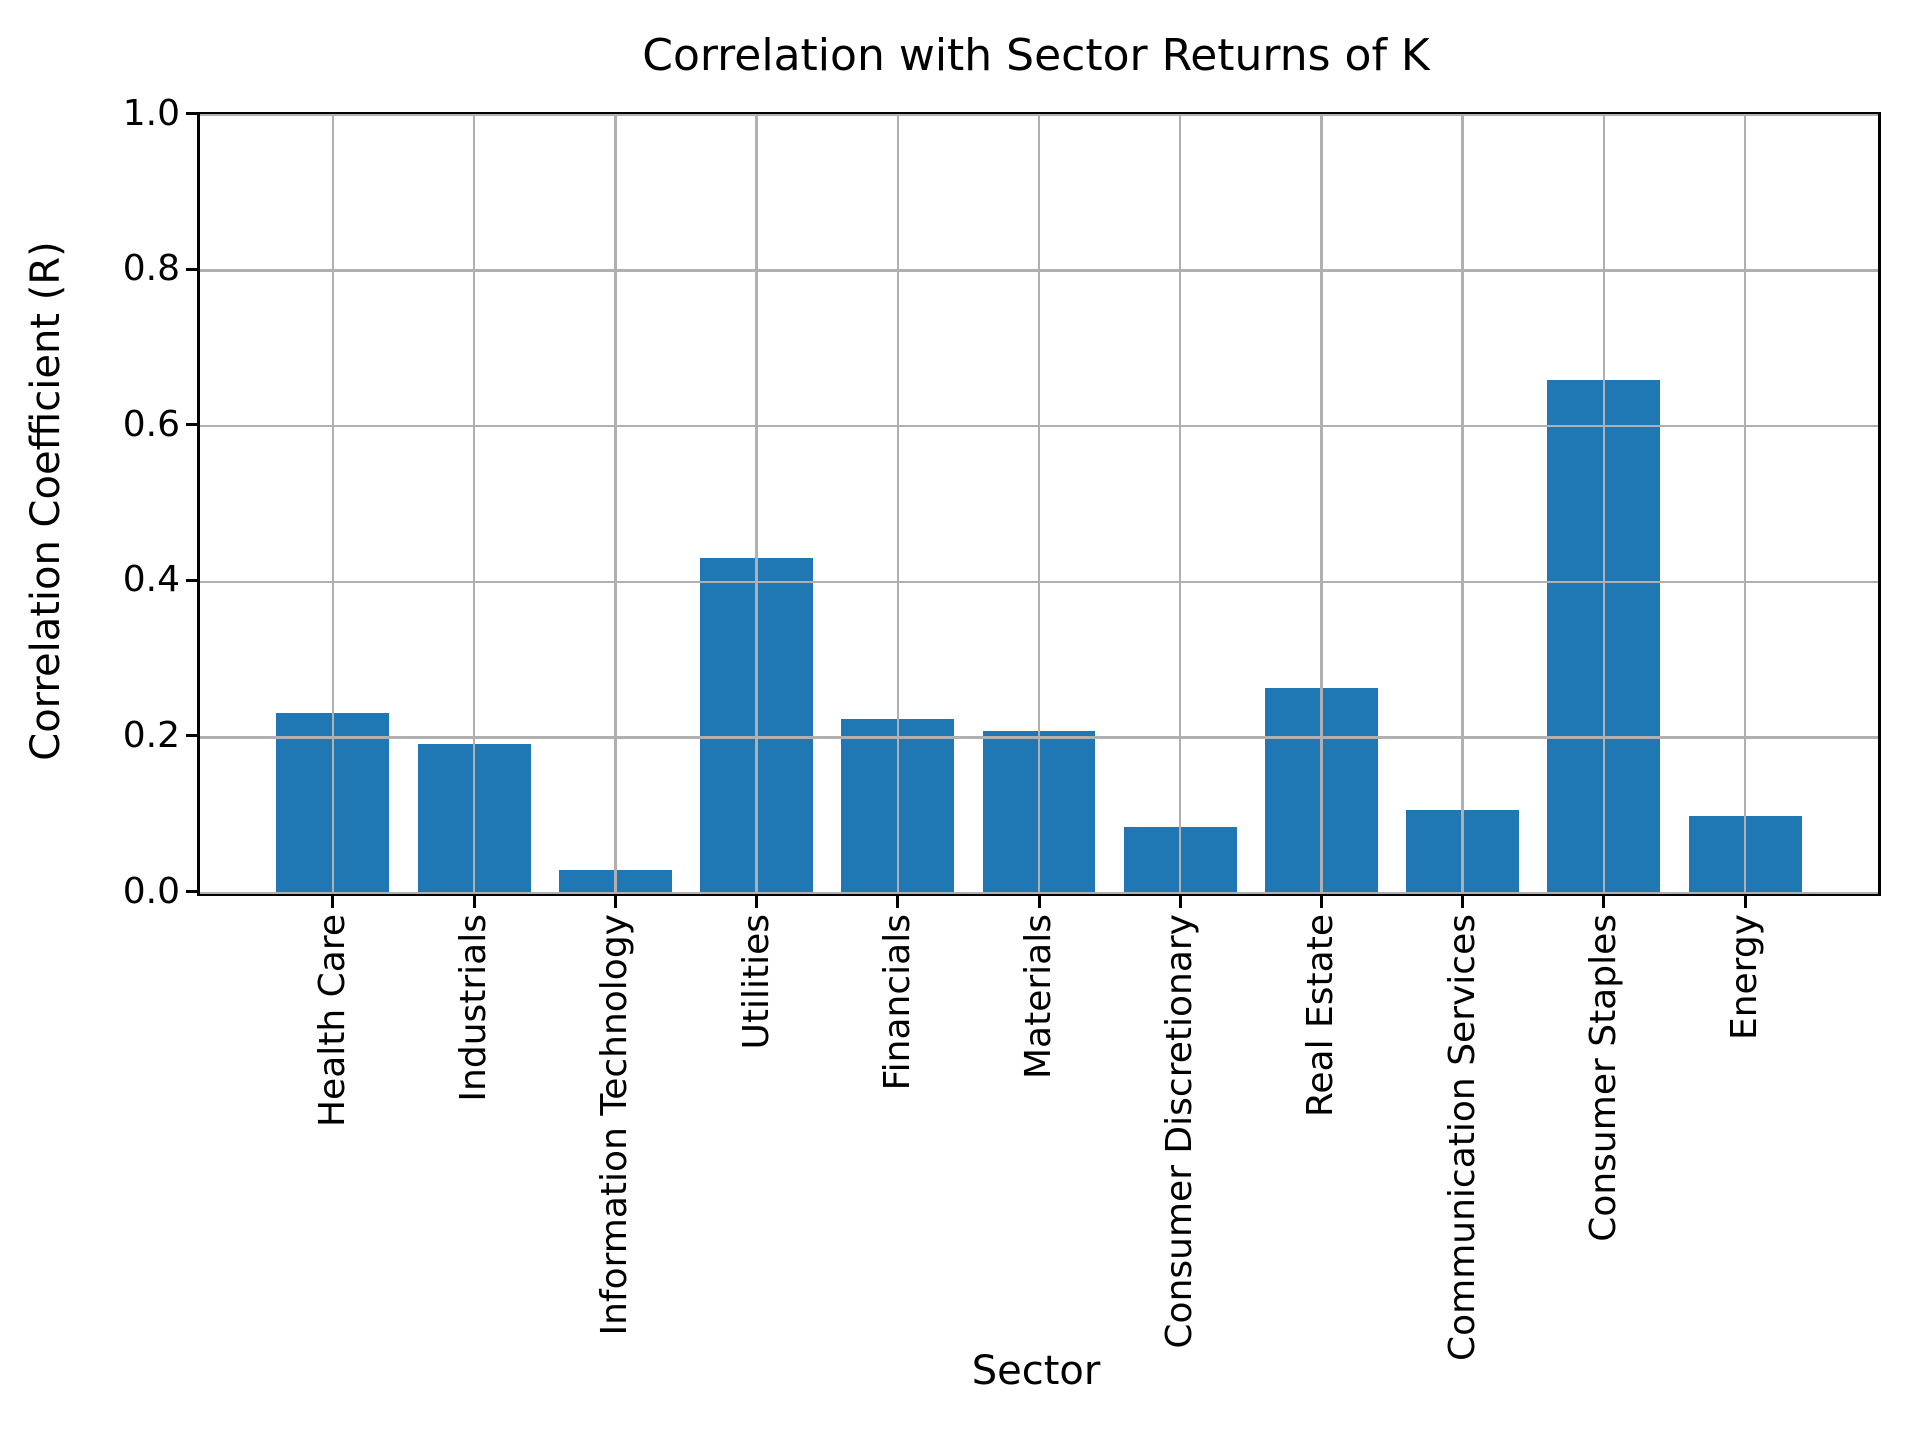 The width and height of the screenshot is (1920, 1440). What do you see at coordinates (1036, 55) in the screenshot?
I see `chart-title: Correlation with Sector Returns of K` at bounding box center [1036, 55].